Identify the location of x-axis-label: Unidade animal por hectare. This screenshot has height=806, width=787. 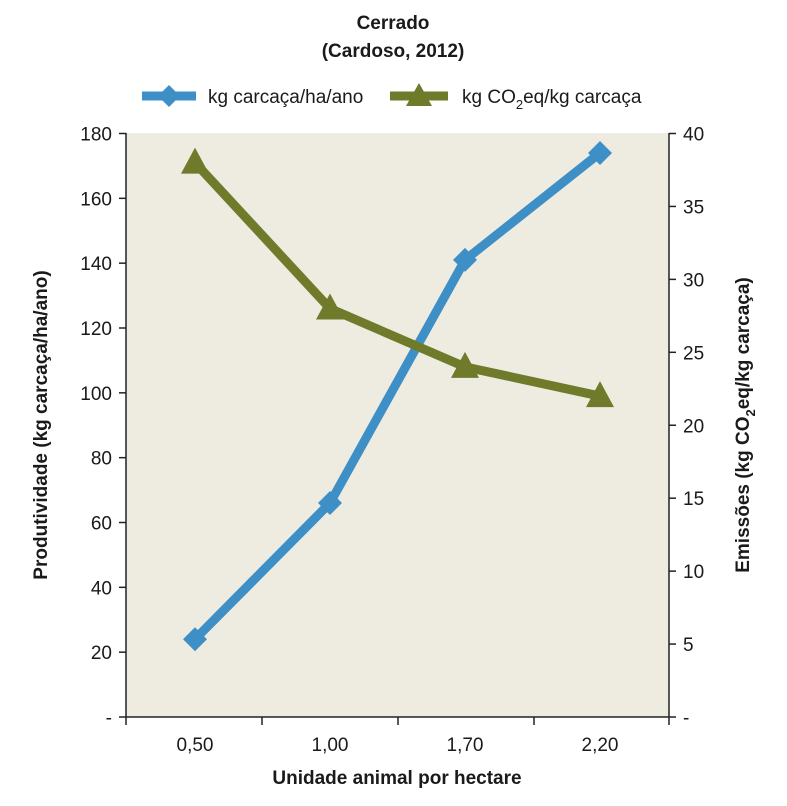
(396, 778).